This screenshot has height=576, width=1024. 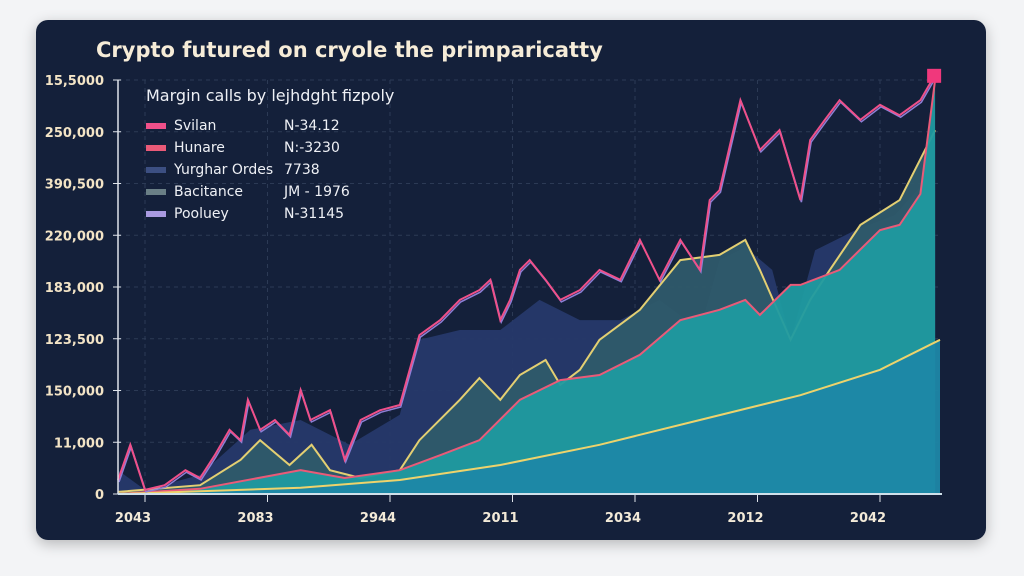 What do you see at coordinates (378, 518) in the screenshot?
I see `x-tick-label: 2944` at bounding box center [378, 518].